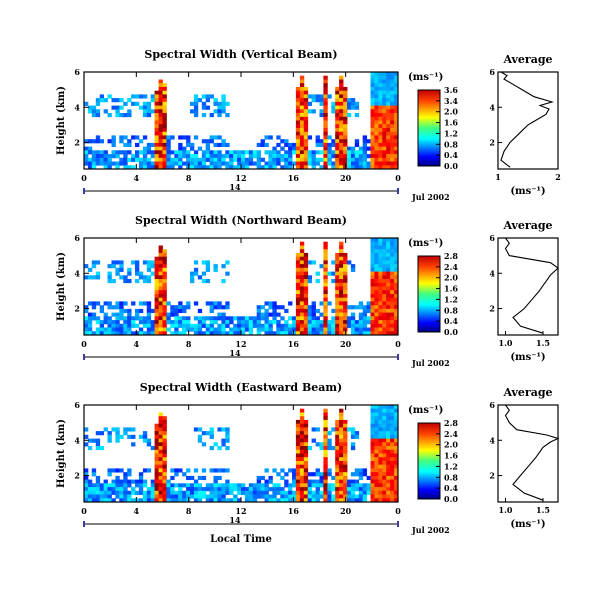 The image size is (610, 598). I want to click on panel-title: Spectral Width (Eastward Beam), so click(241, 387).